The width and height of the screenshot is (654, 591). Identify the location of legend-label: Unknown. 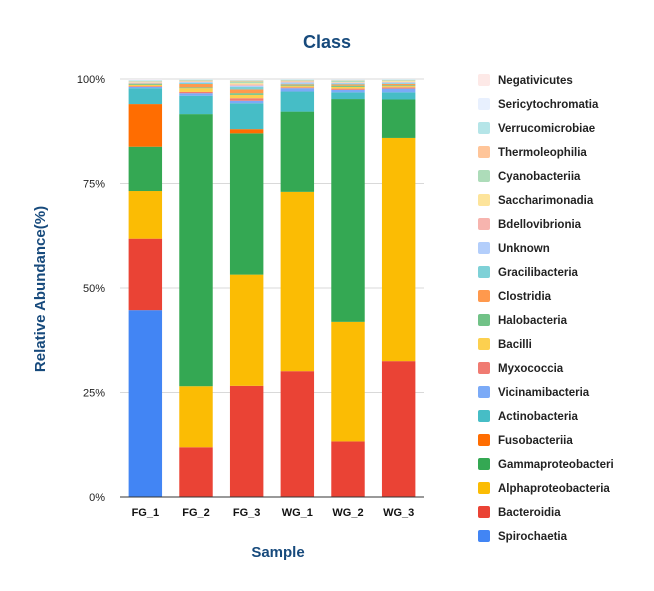
(524, 249).